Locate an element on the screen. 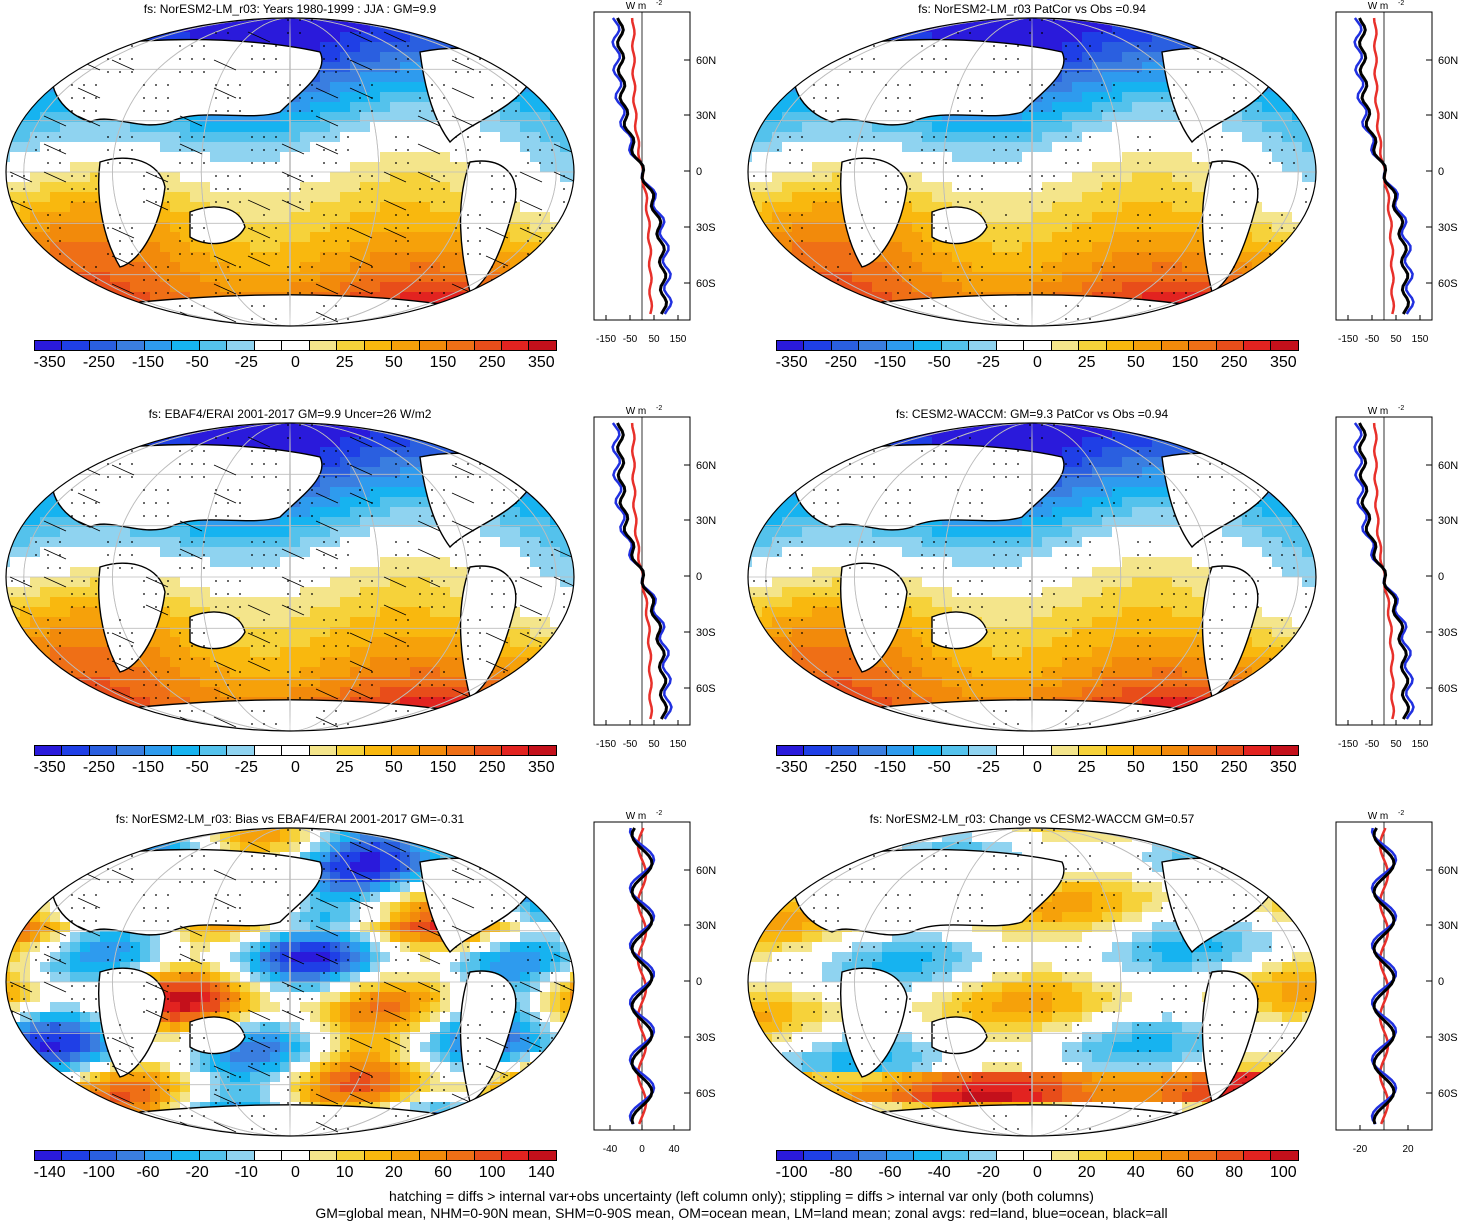 This screenshot has height=1222, width=1483. profile-lat-tick: 0 is located at coordinates (1441, 577).